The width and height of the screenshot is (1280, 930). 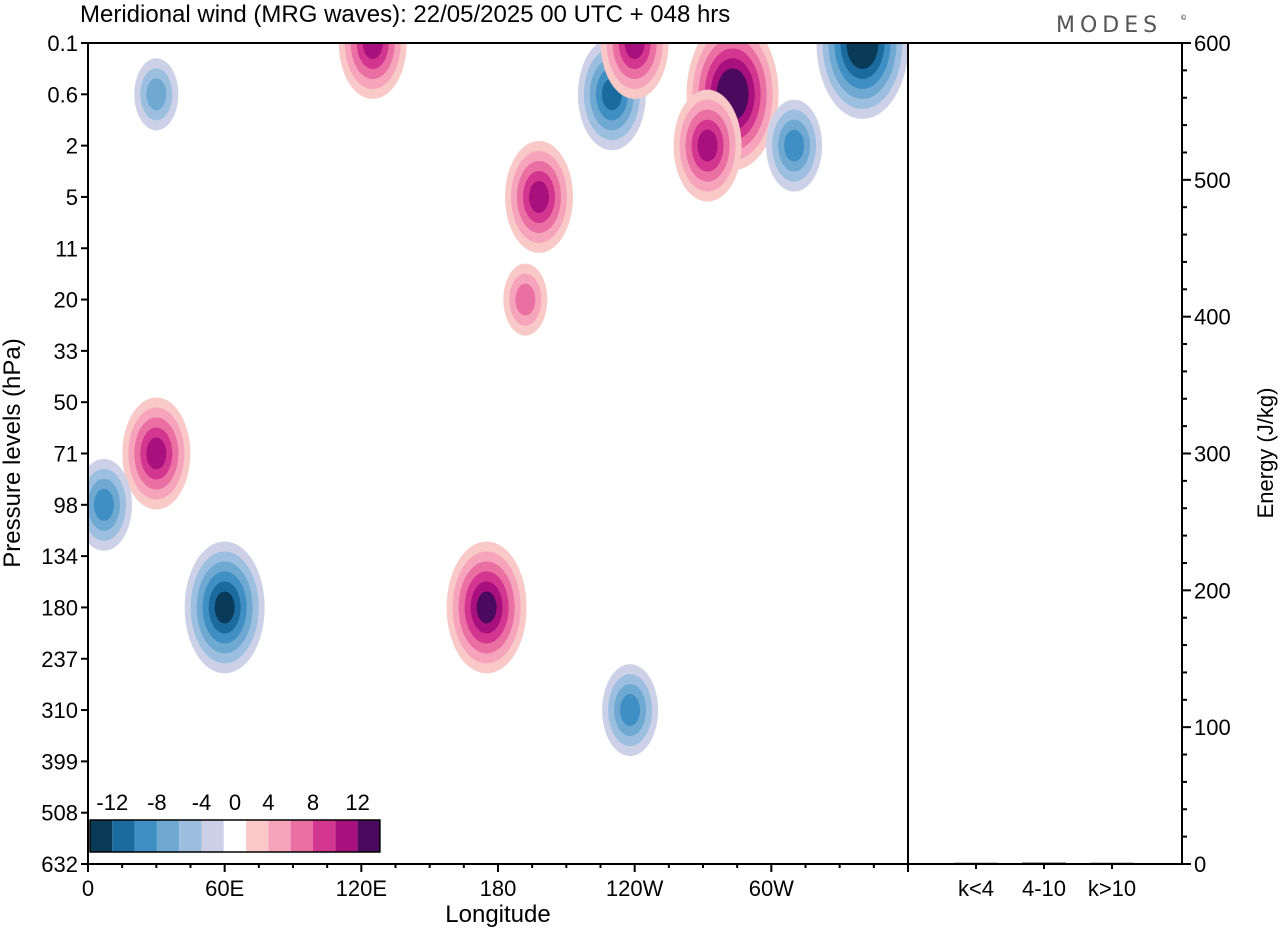 I want to click on y-tick-label: 399, so click(x=59, y=761).